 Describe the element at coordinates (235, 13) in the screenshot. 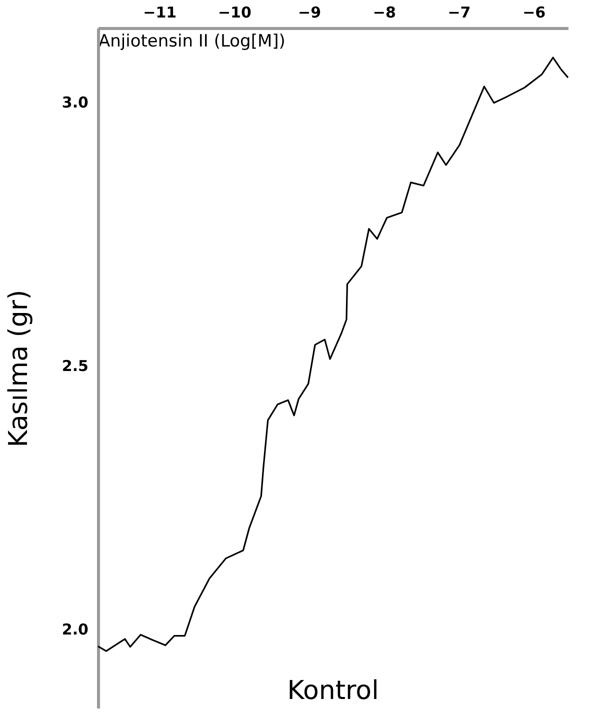

I see `x-tick-label: −10` at that location.